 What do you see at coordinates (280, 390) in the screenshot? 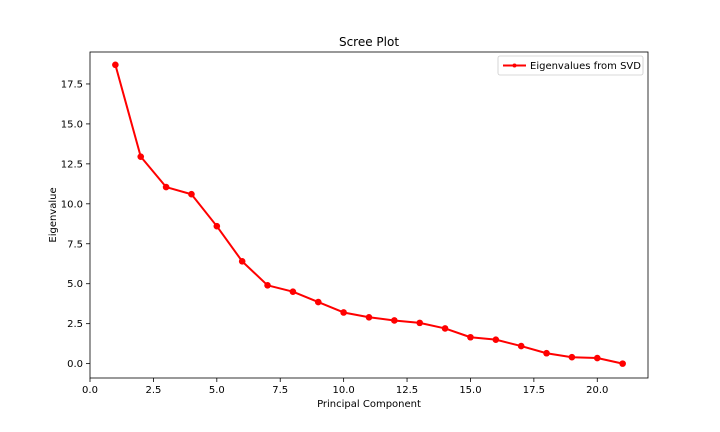
I see `x-tick-label: 7.5` at bounding box center [280, 390].